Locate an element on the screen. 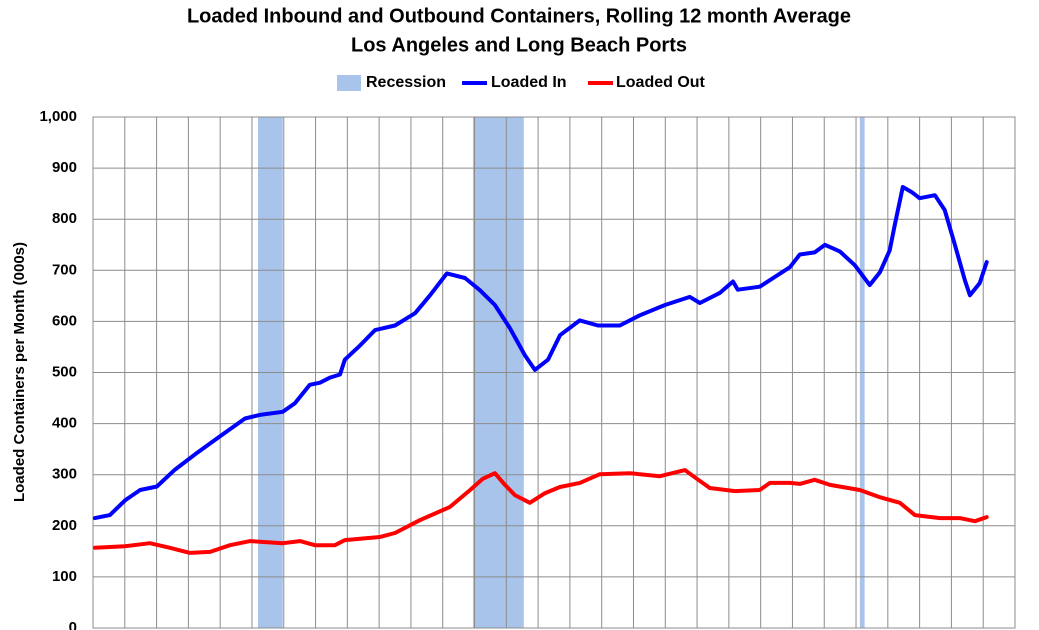  y-tick-label: 700 is located at coordinates (64, 269).